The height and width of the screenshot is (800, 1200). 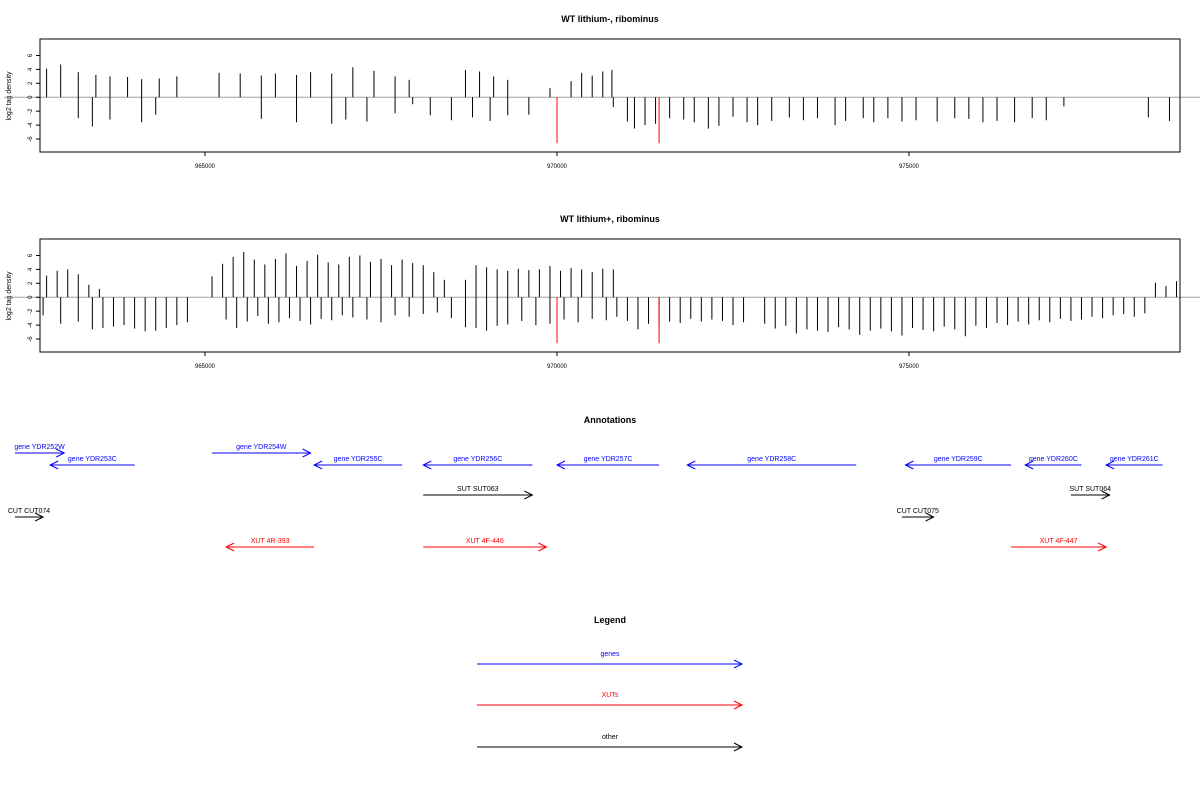 What do you see at coordinates (29, 511) in the screenshot?
I see `feature-label: CUT CUT074` at bounding box center [29, 511].